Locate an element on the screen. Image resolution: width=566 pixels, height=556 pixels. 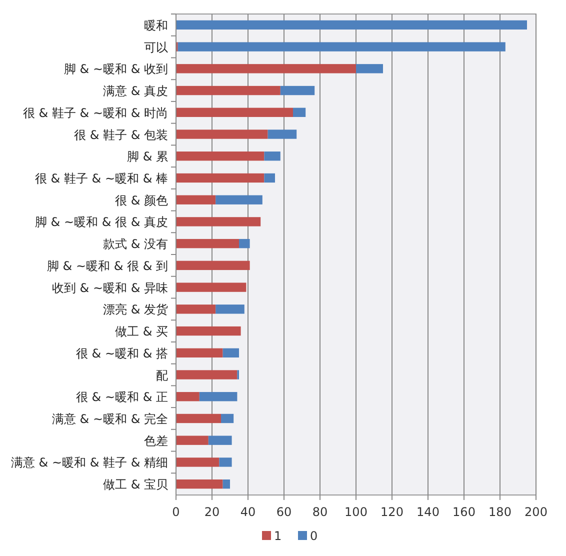
y-tick-label: 很 & 鞋子 & 包装 is located at coordinates (121, 135).